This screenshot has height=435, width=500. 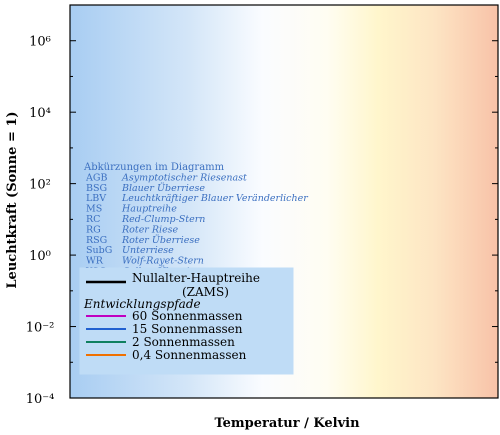 I want to click on y-tick-label: 10⁶, so click(x=40, y=42).